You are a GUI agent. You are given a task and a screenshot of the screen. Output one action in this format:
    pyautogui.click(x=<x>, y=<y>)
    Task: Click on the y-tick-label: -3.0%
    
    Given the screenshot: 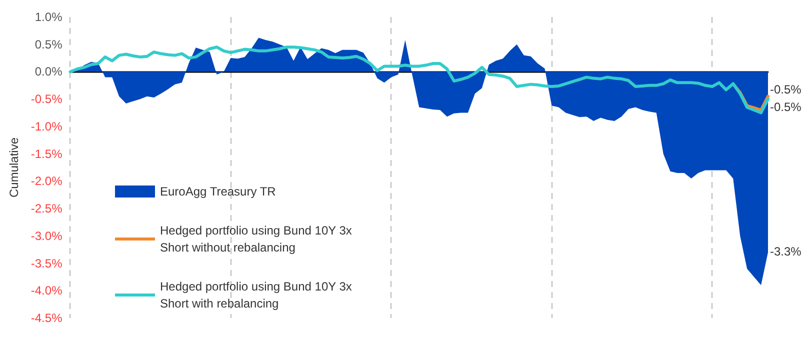 What is the action you would take?
    pyautogui.click(x=46, y=235)
    